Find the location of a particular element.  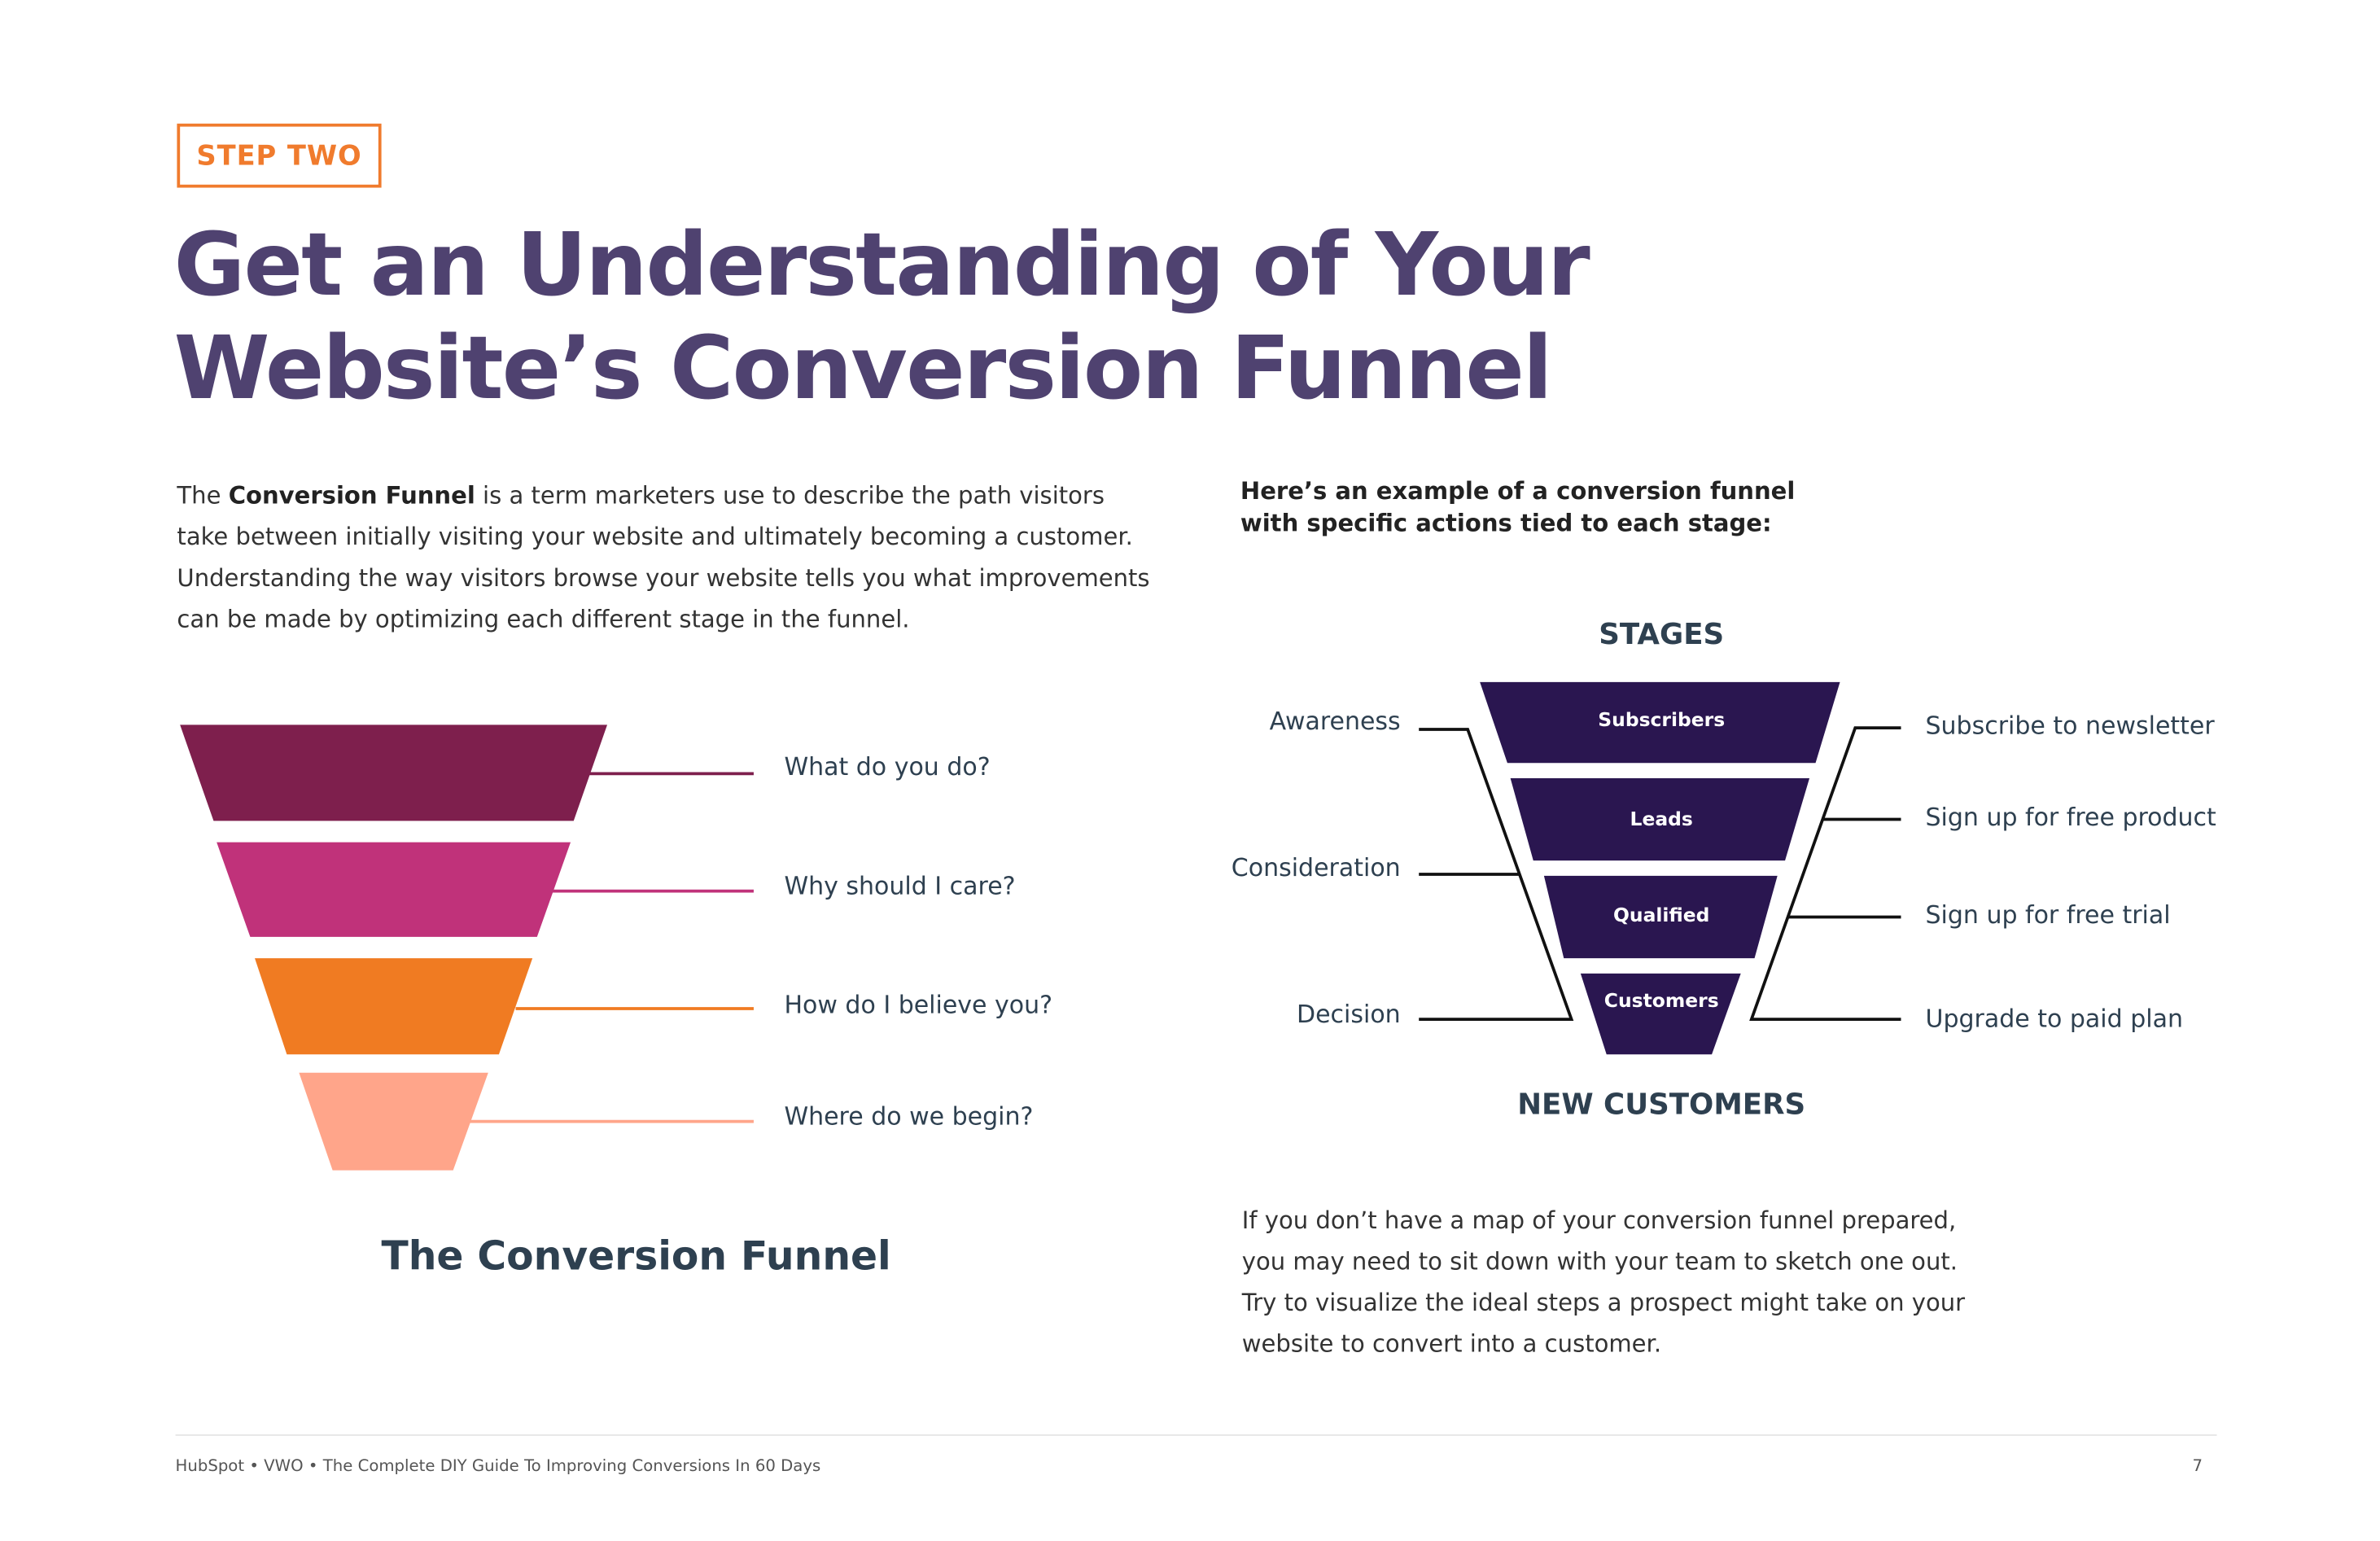

intro-bold: Conversion Funnel is located at coordinates (351, 496).